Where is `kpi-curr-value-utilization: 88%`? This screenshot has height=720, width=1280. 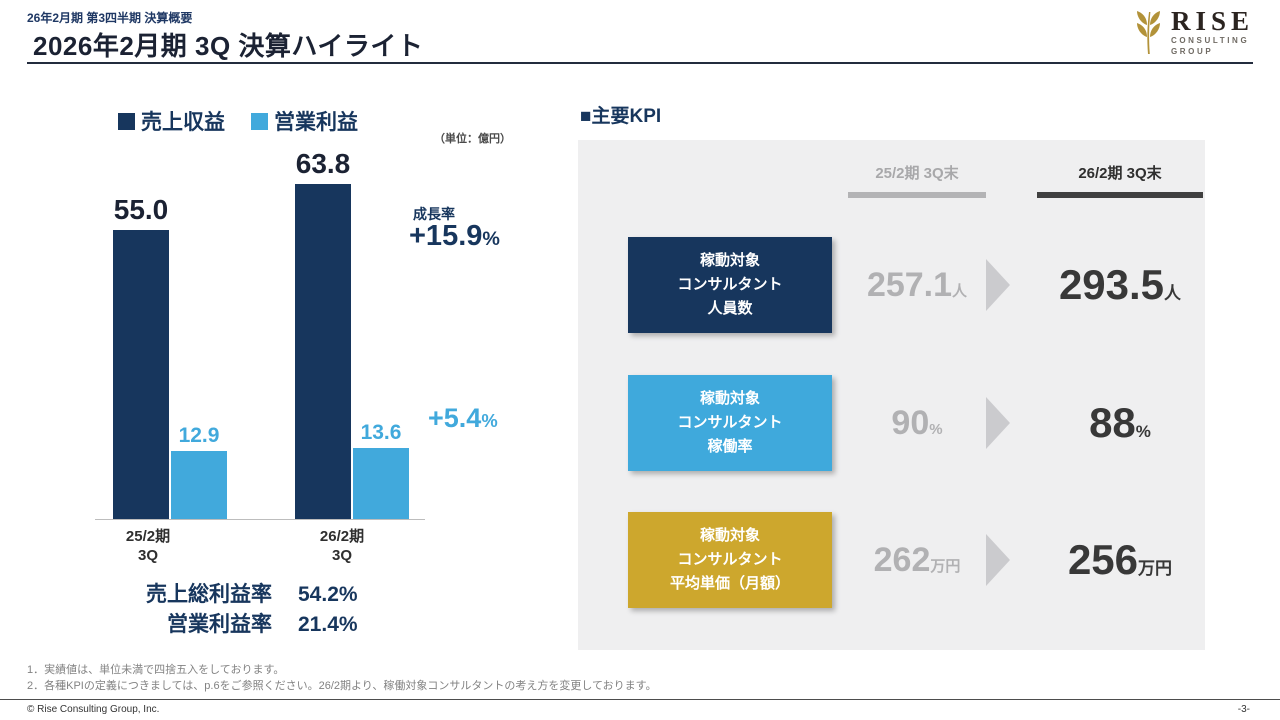
kpi-curr-value-utilization: 88% is located at coordinates (1120, 423).